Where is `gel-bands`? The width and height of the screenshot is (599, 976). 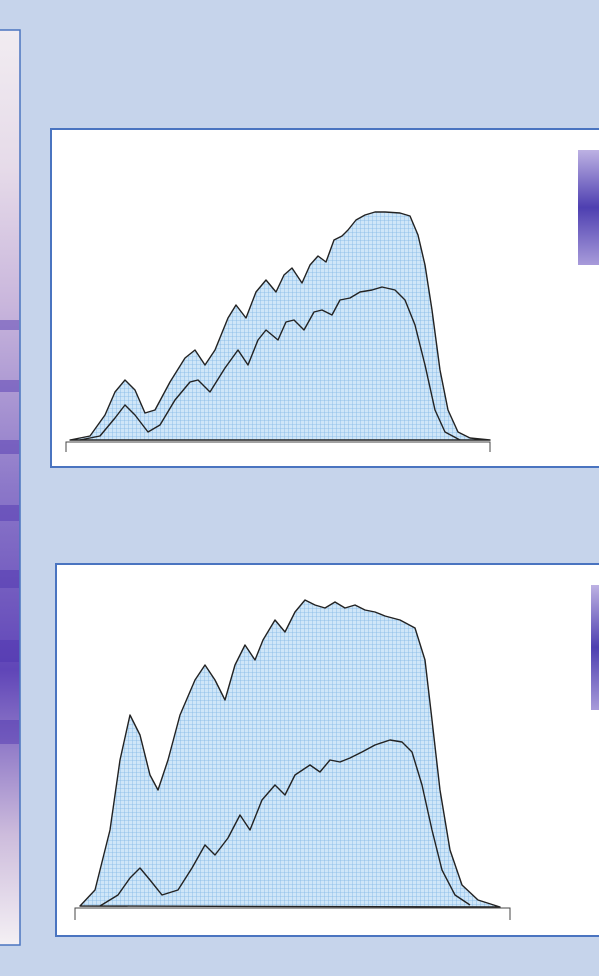
gel-bands is located at coordinates (9, 532).